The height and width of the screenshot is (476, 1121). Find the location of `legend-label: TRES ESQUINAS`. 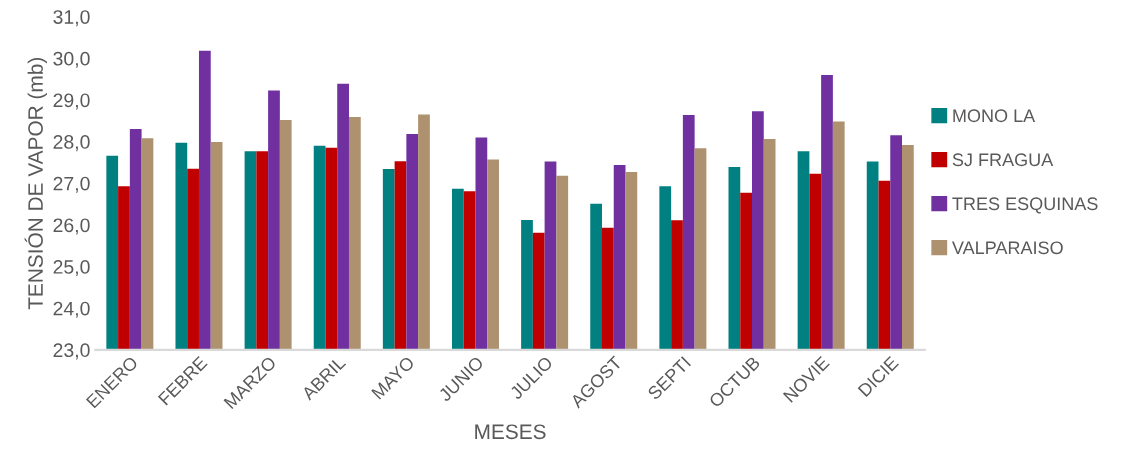

legend-label: TRES ESQUINAS is located at coordinates (1025, 205).